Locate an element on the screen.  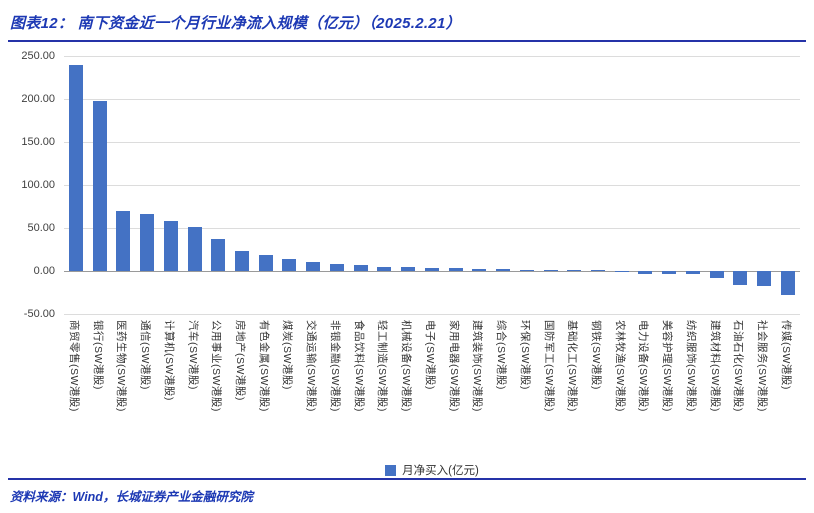
category-label-cell: 轻工制造(SW港股) is located at coordinates (385, 386).